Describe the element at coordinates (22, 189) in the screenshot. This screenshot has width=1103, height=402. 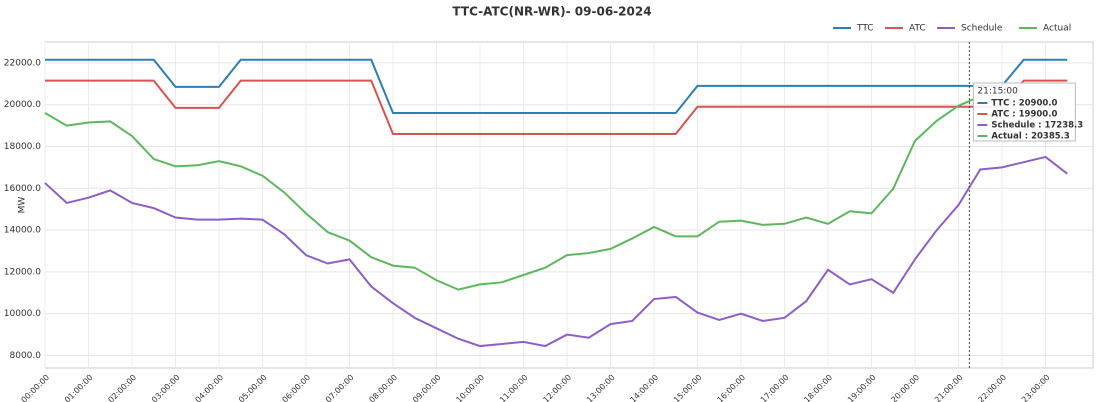
I see `y-tick-label: 16000.0` at that location.